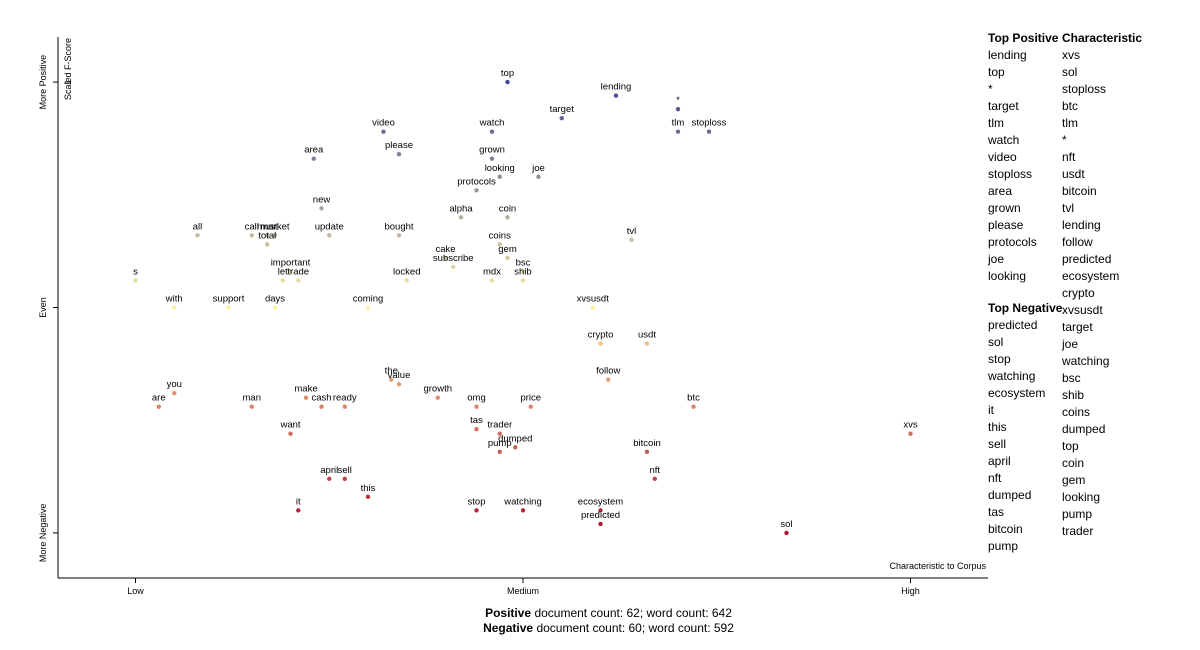 Image resolution: width=1200 pixels, height=650 pixels. Describe the element at coordinates (321, 398) in the screenshot. I see `point-label: cash` at that location.